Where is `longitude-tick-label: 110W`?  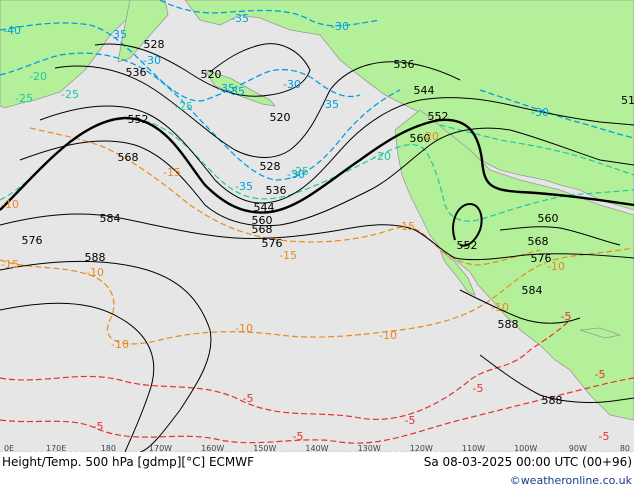
longitude-tick-label: 110W is located at coordinates (473, 448).